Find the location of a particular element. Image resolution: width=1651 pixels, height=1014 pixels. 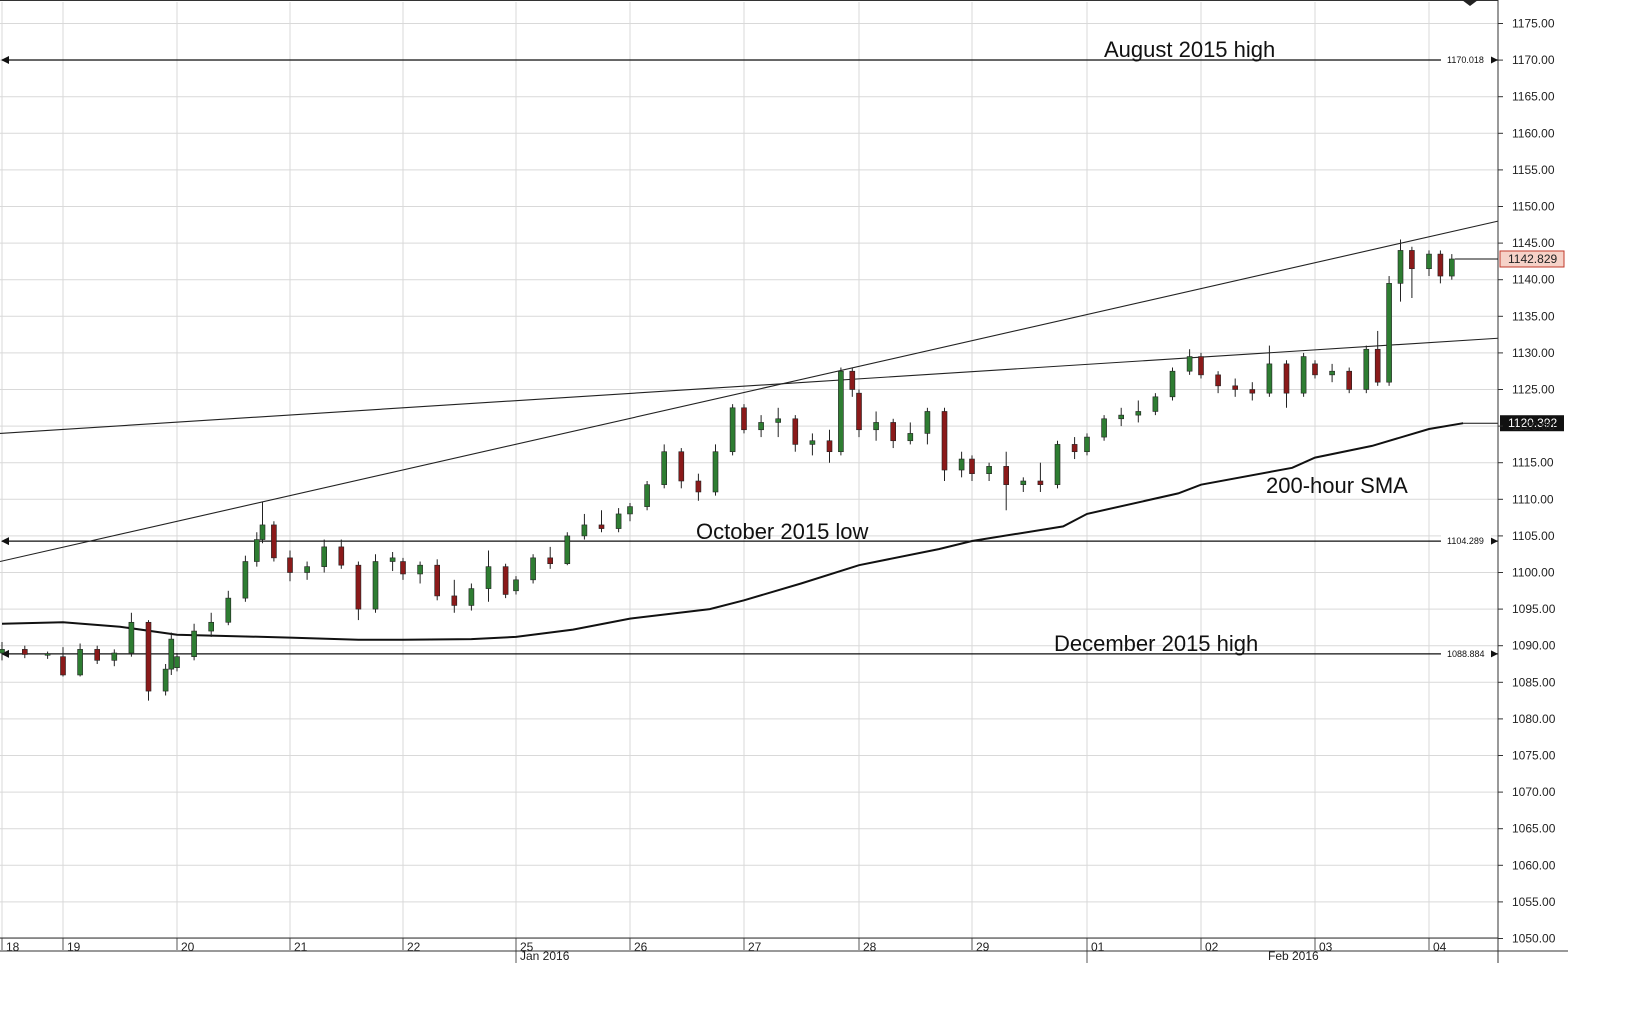

y-tick-label: 1115.00 is located at coordinates (1533, 463).